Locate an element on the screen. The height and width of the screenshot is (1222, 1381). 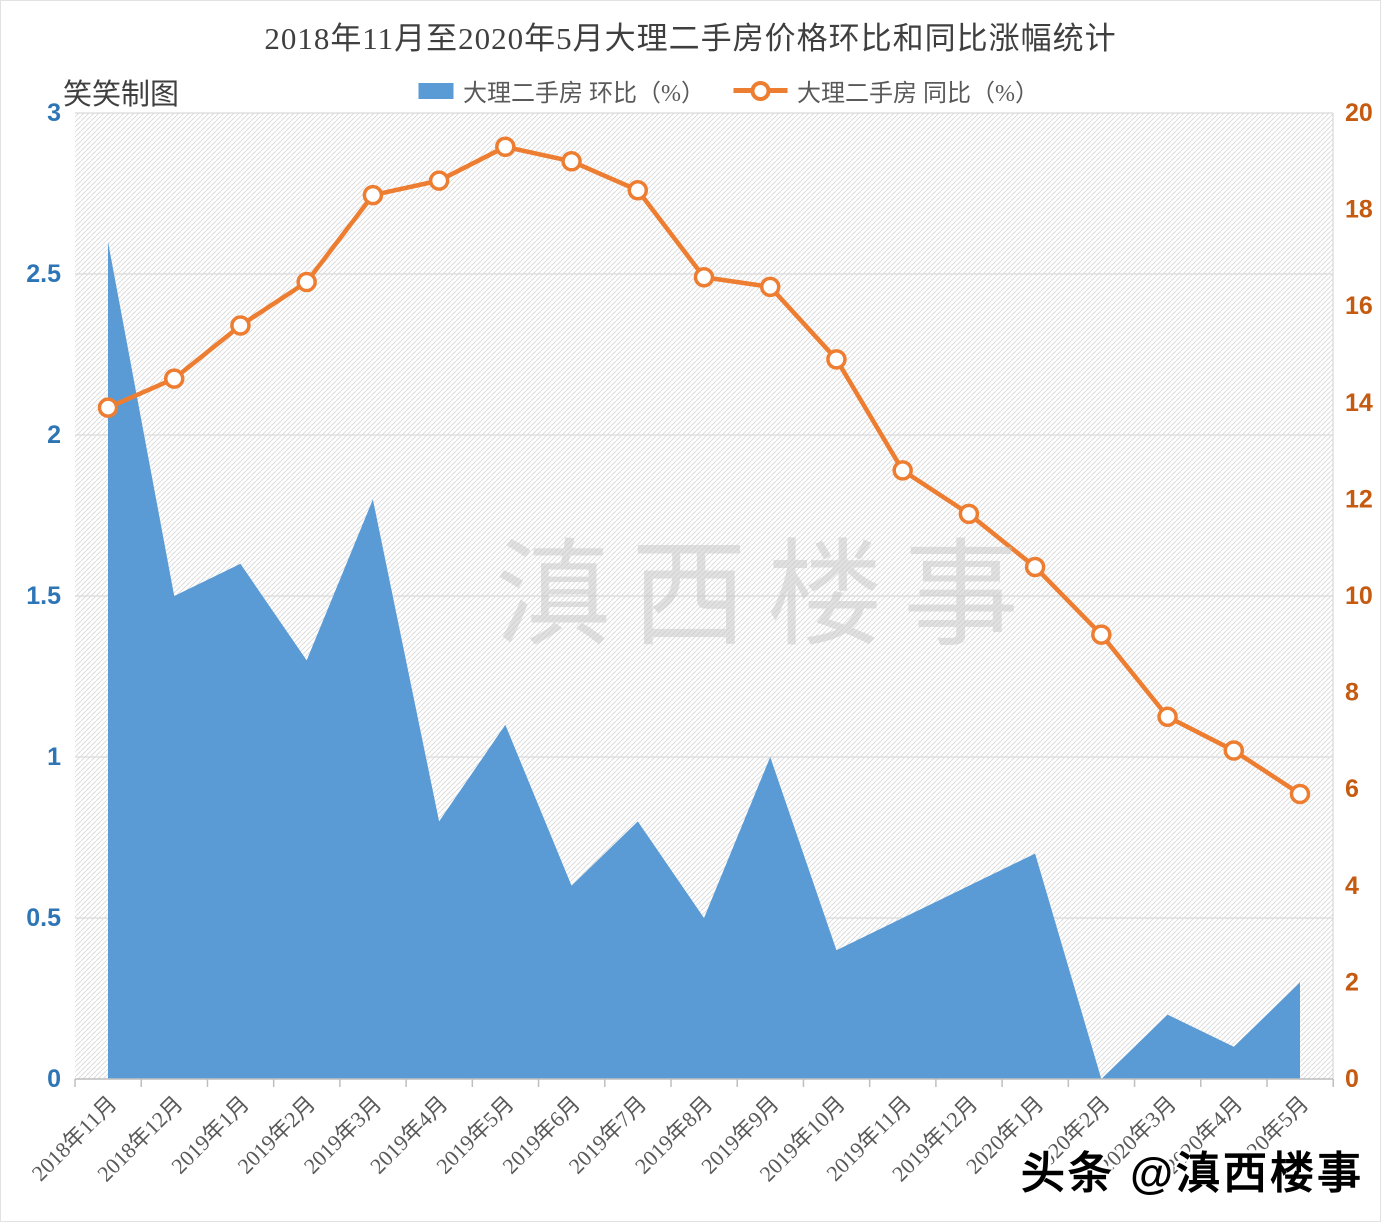
line-marker-swatch-icon is located at coordinates (760, 90).